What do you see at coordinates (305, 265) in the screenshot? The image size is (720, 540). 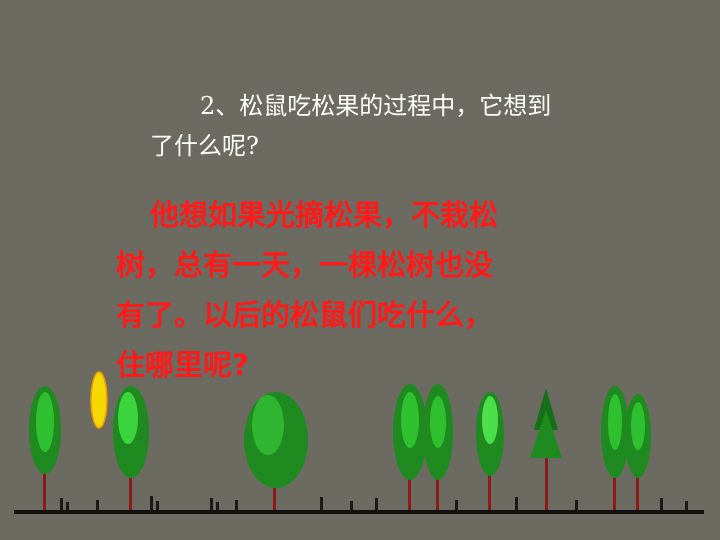 I see `answer-line-2: 树，总有一天，一棵松树也没` at bounding box center [305, 265].